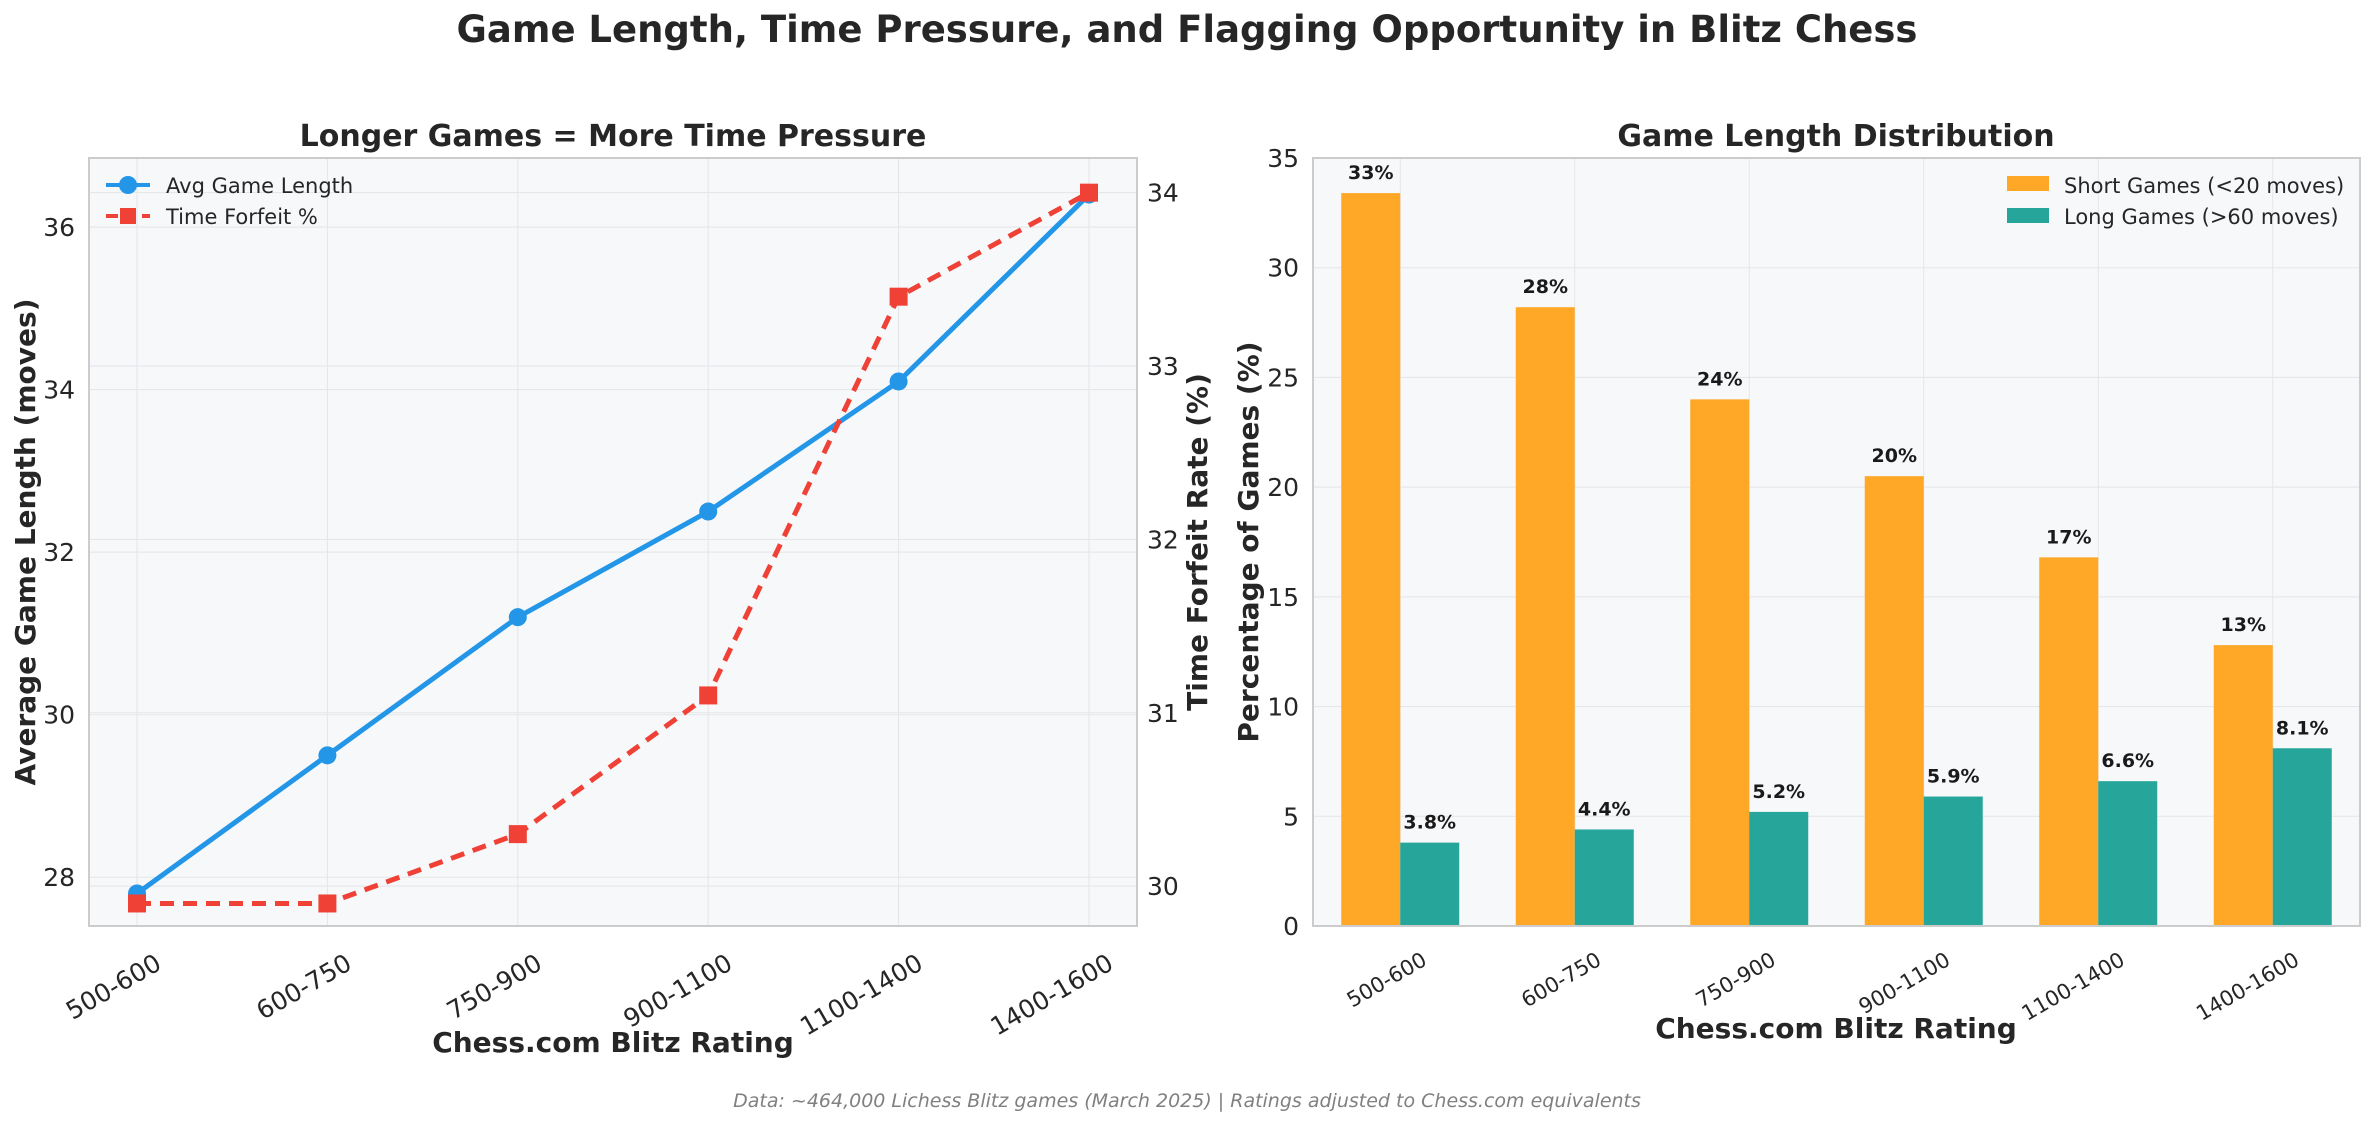  What do you see at coordinates (259, 186) in the screenshot?
I see `legend-label-avg-game-length: Avg Game Length` at bounding box center [259, 186].